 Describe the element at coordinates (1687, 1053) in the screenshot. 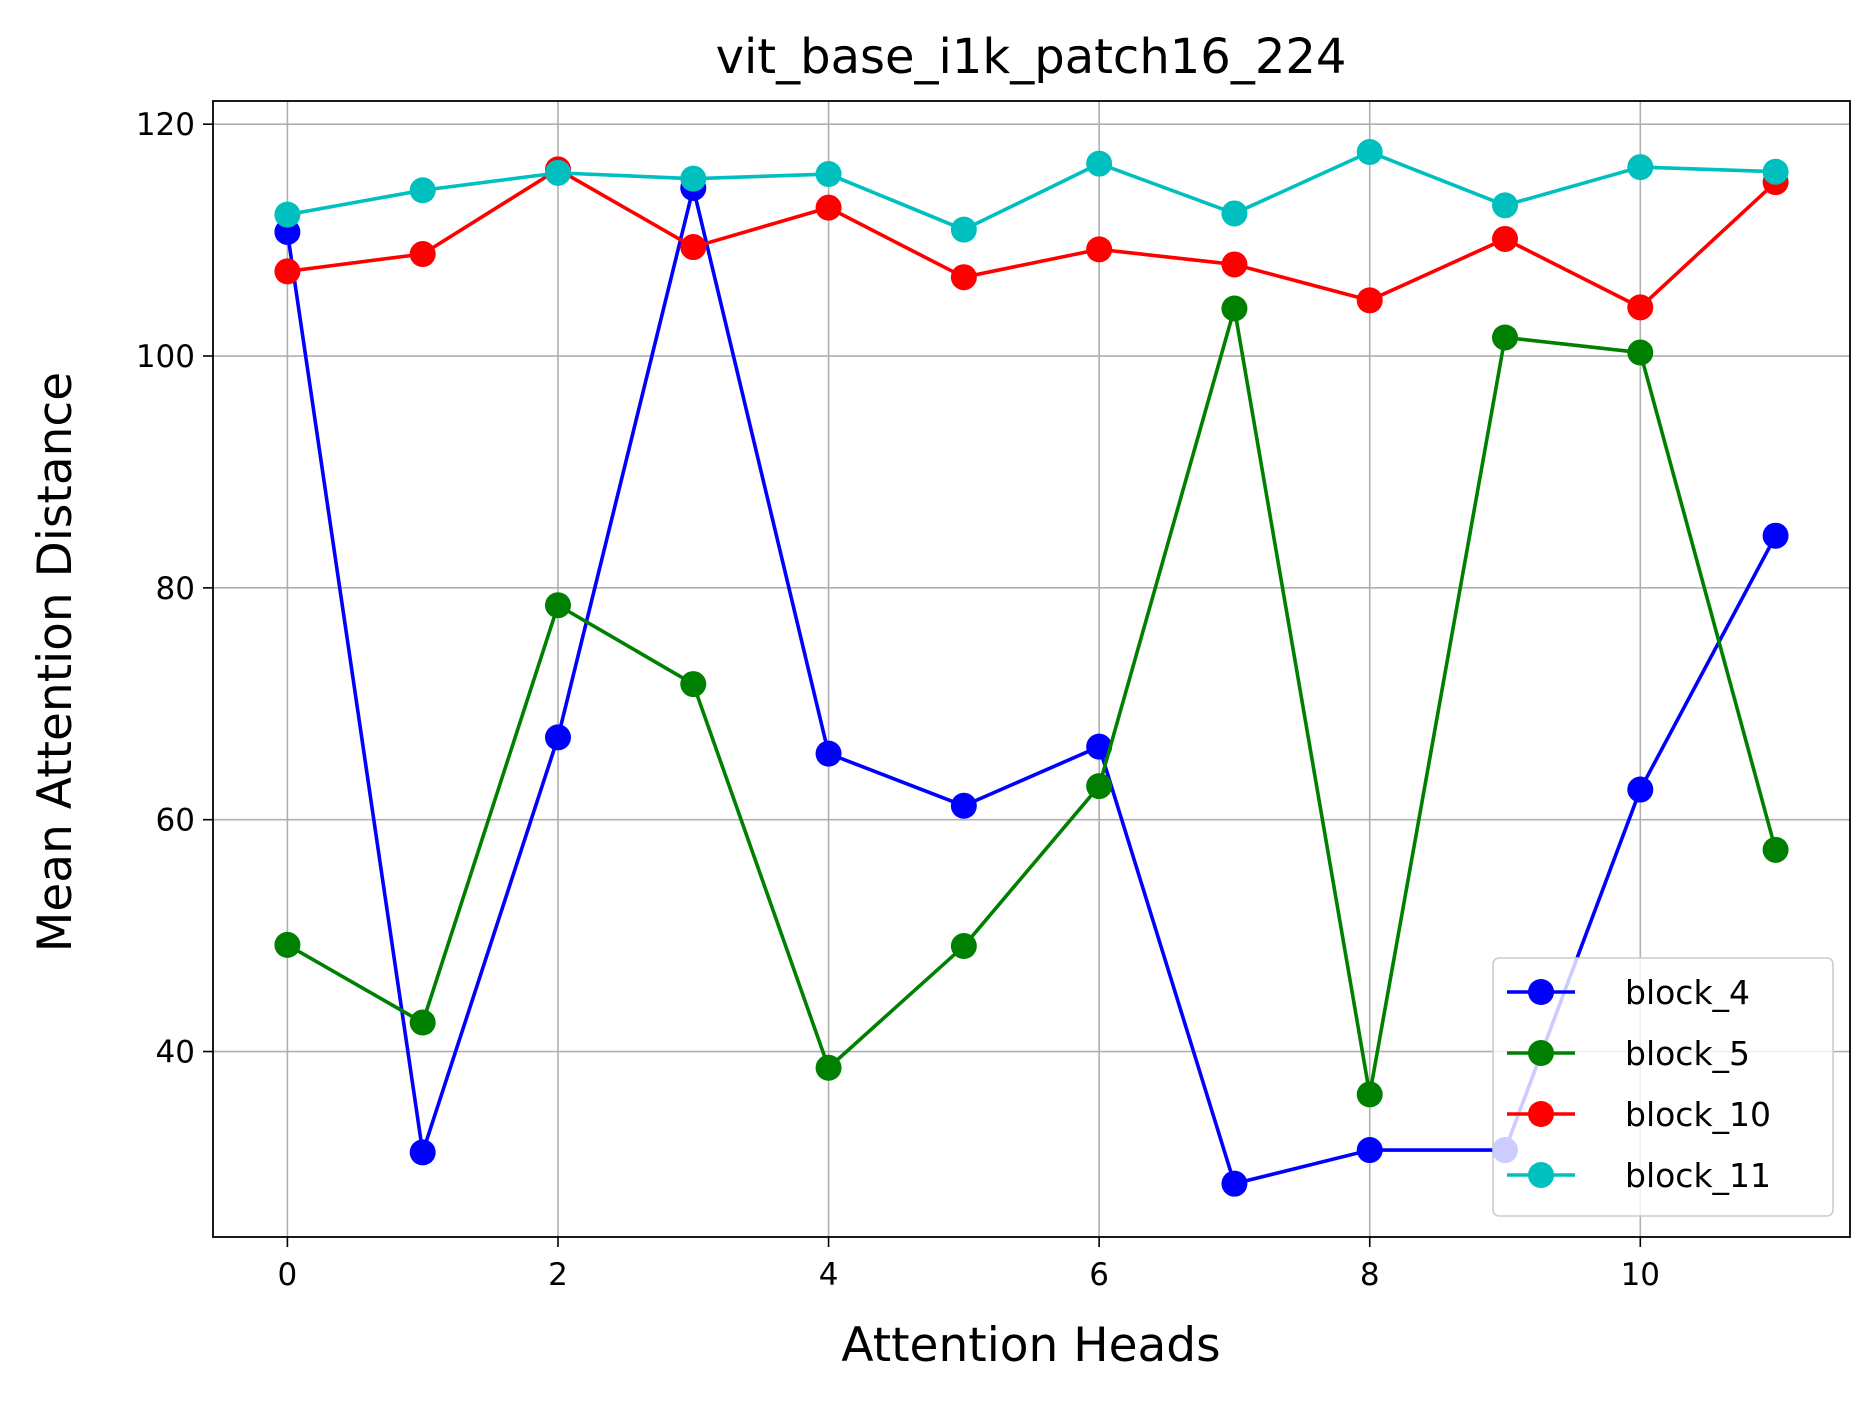

I see `legend-label-block_5: block_5` at that location.